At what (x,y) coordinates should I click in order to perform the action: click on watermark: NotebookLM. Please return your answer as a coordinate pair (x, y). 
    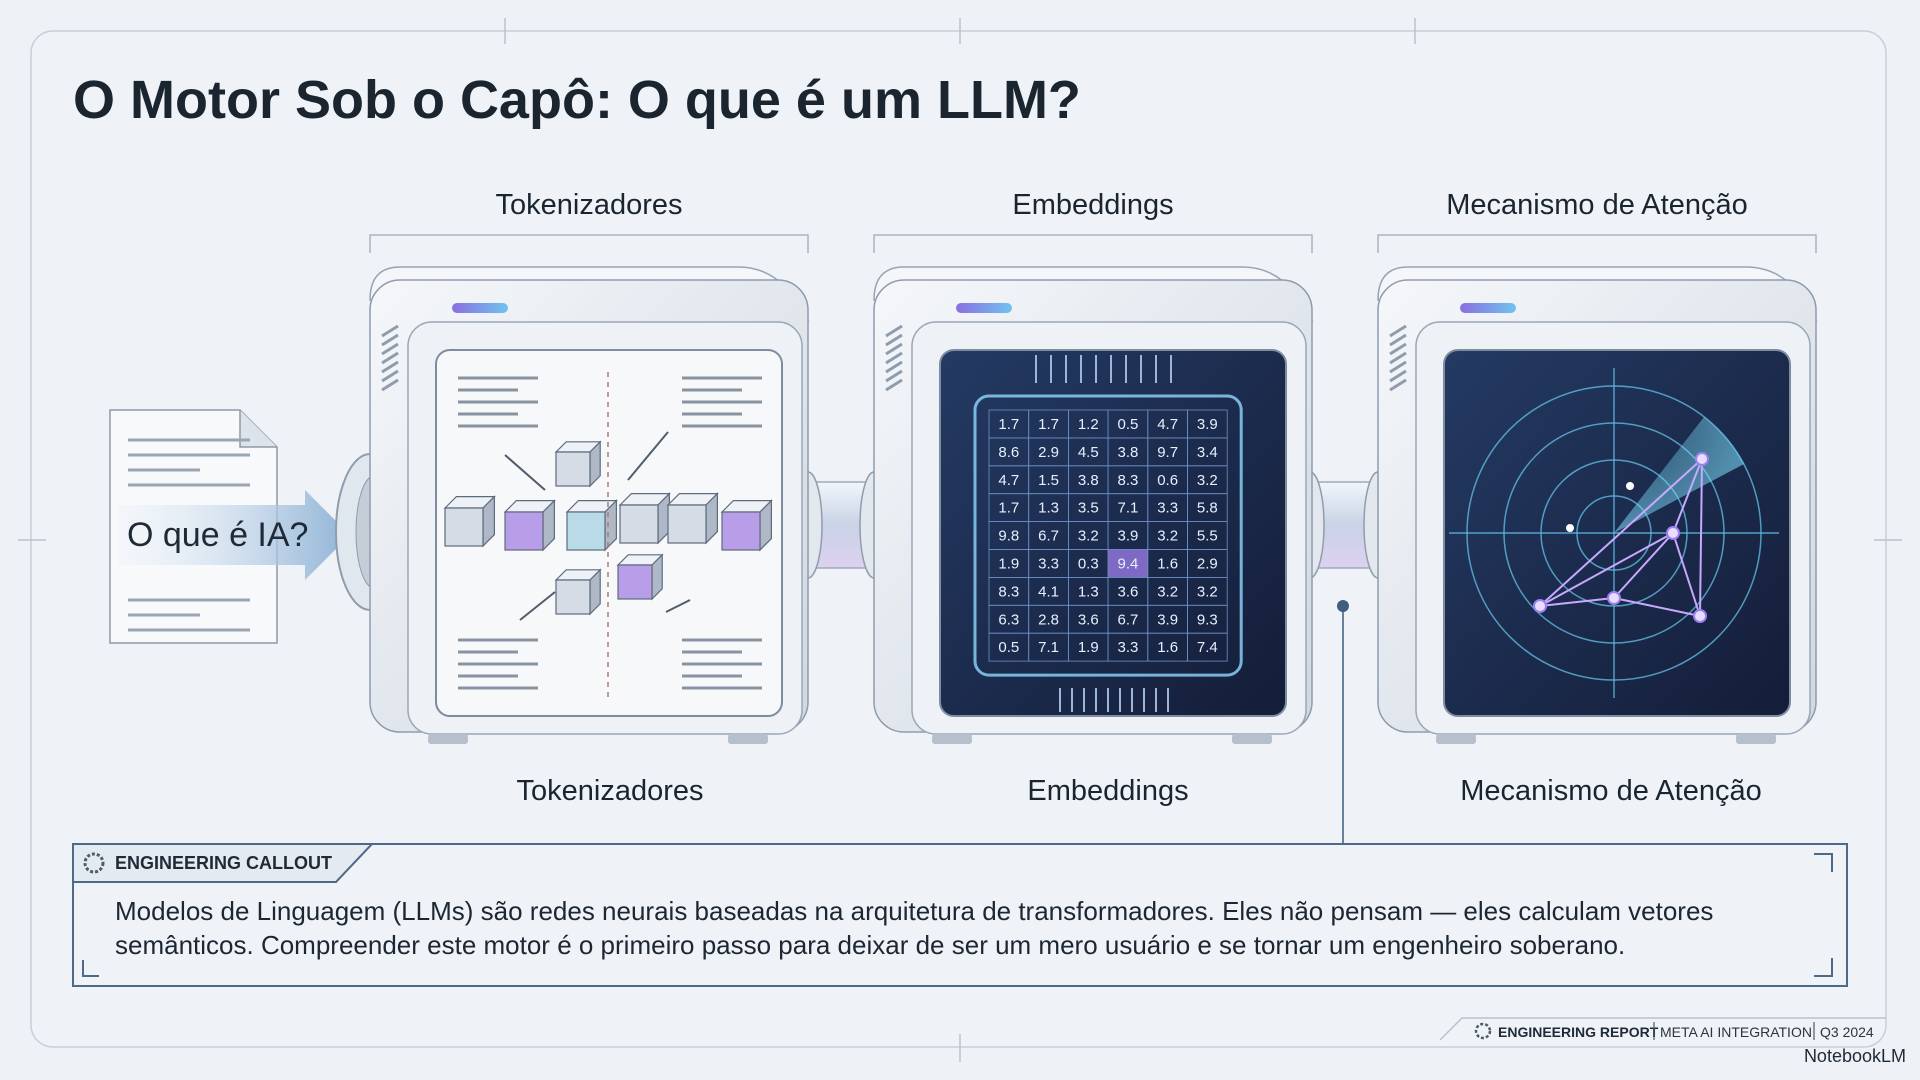
    Looking at the image, I should click on (1855, 1056).